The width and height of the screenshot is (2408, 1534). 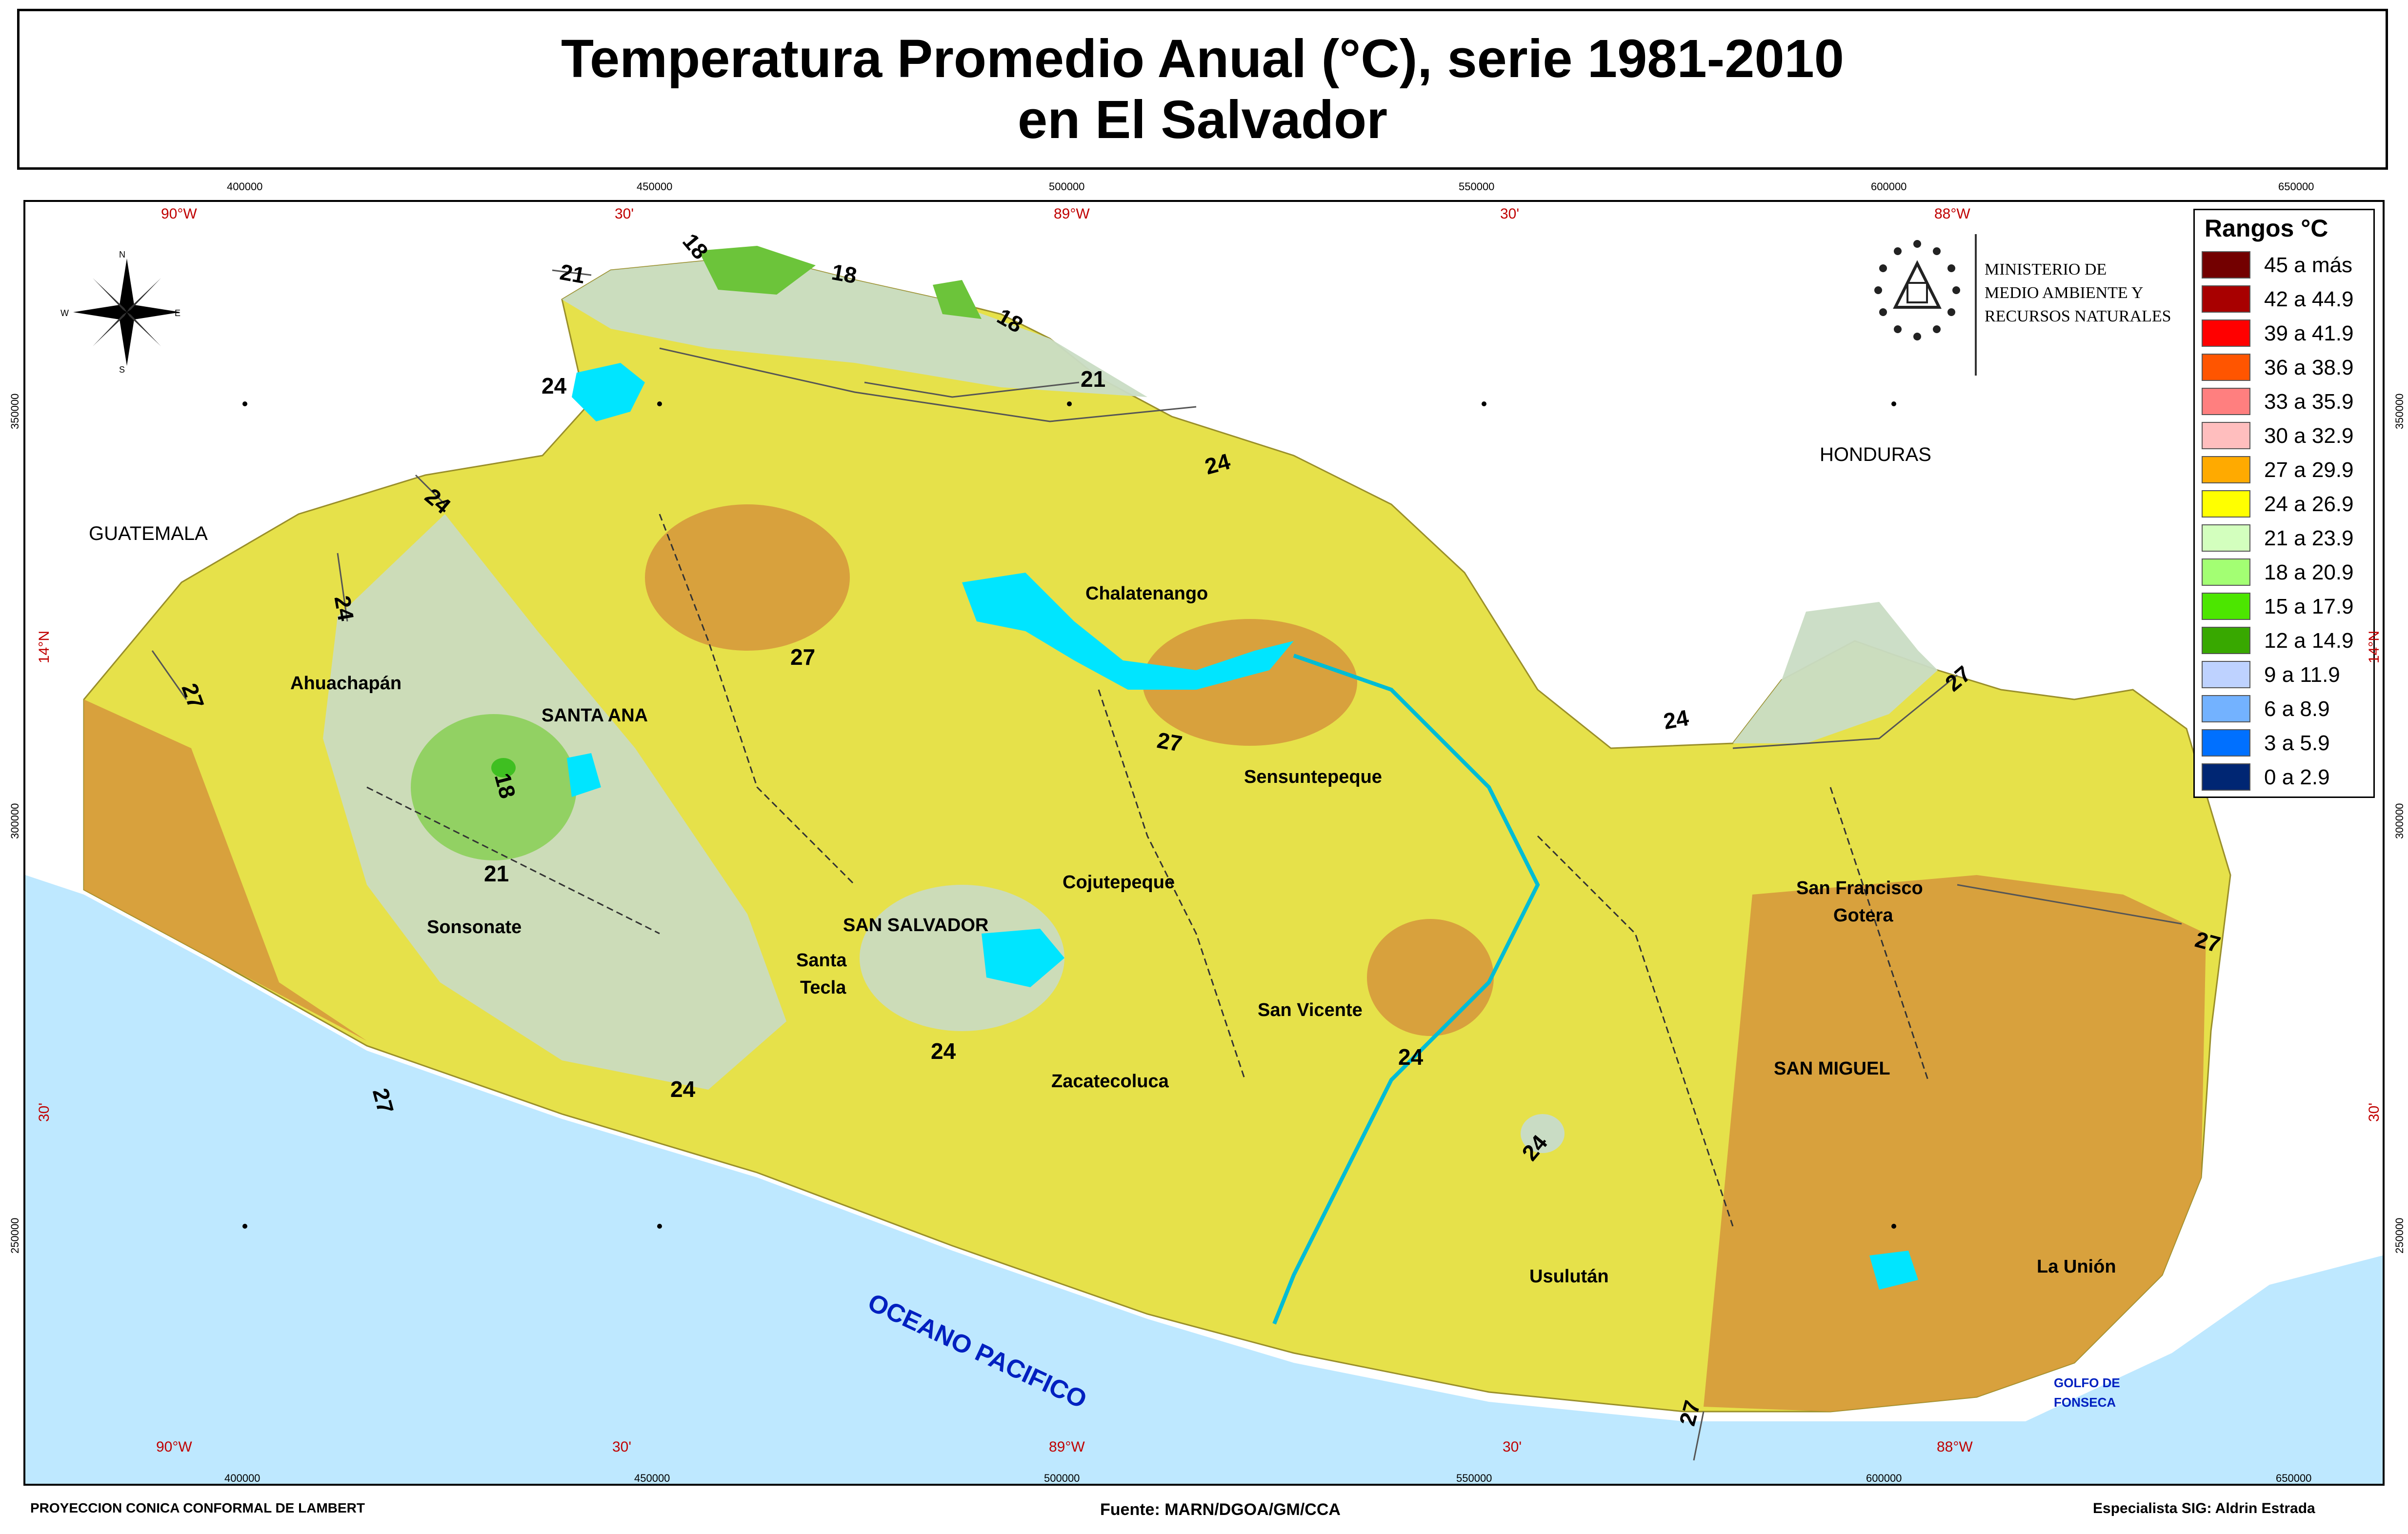 I want to click on footer-specialist: Especialista SIG: Aldrin Estrada, so click(x=2204, y=1508).